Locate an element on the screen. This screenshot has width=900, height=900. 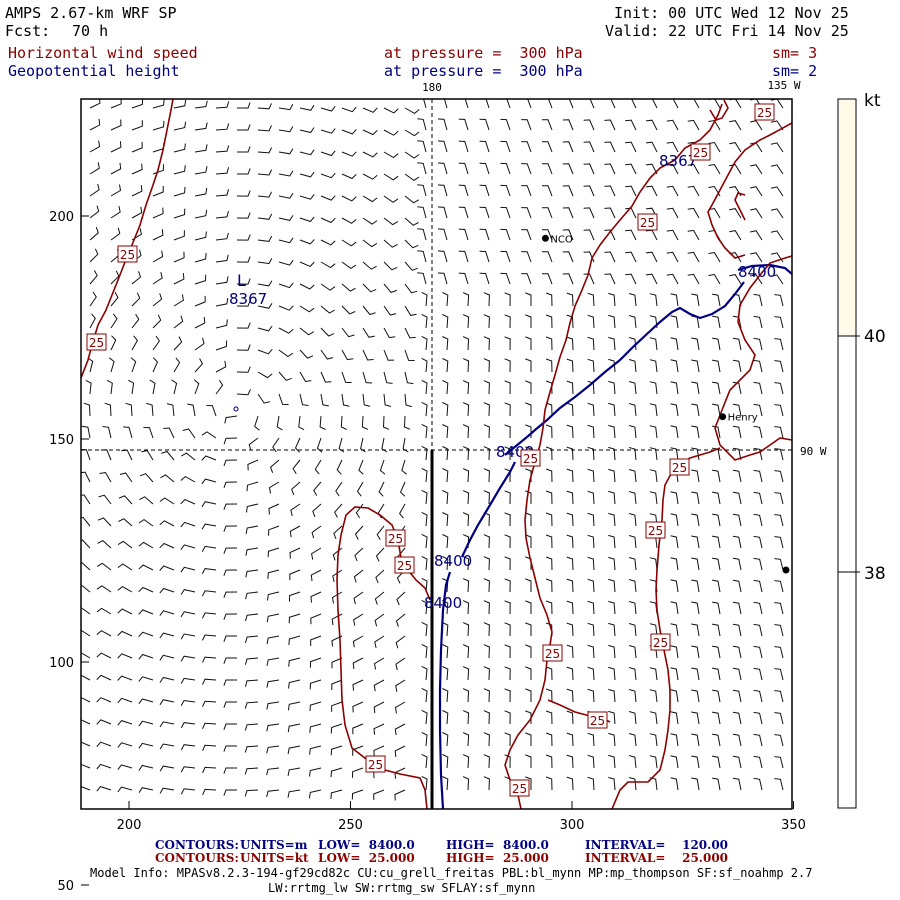
colorbar-unit: kt is located at coordinates (872, 101).